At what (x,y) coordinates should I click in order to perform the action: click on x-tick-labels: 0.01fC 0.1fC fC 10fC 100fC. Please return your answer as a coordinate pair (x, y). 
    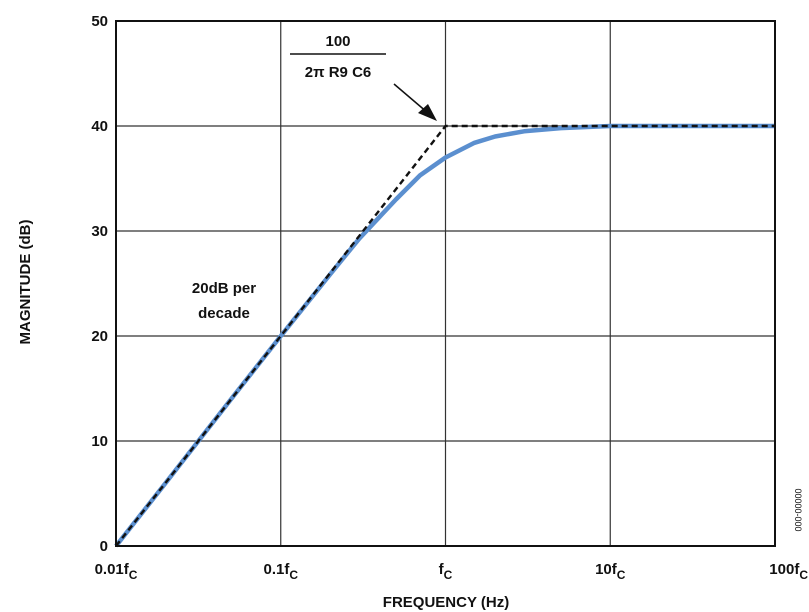
    Looking at the image, I should click on (452, 571).